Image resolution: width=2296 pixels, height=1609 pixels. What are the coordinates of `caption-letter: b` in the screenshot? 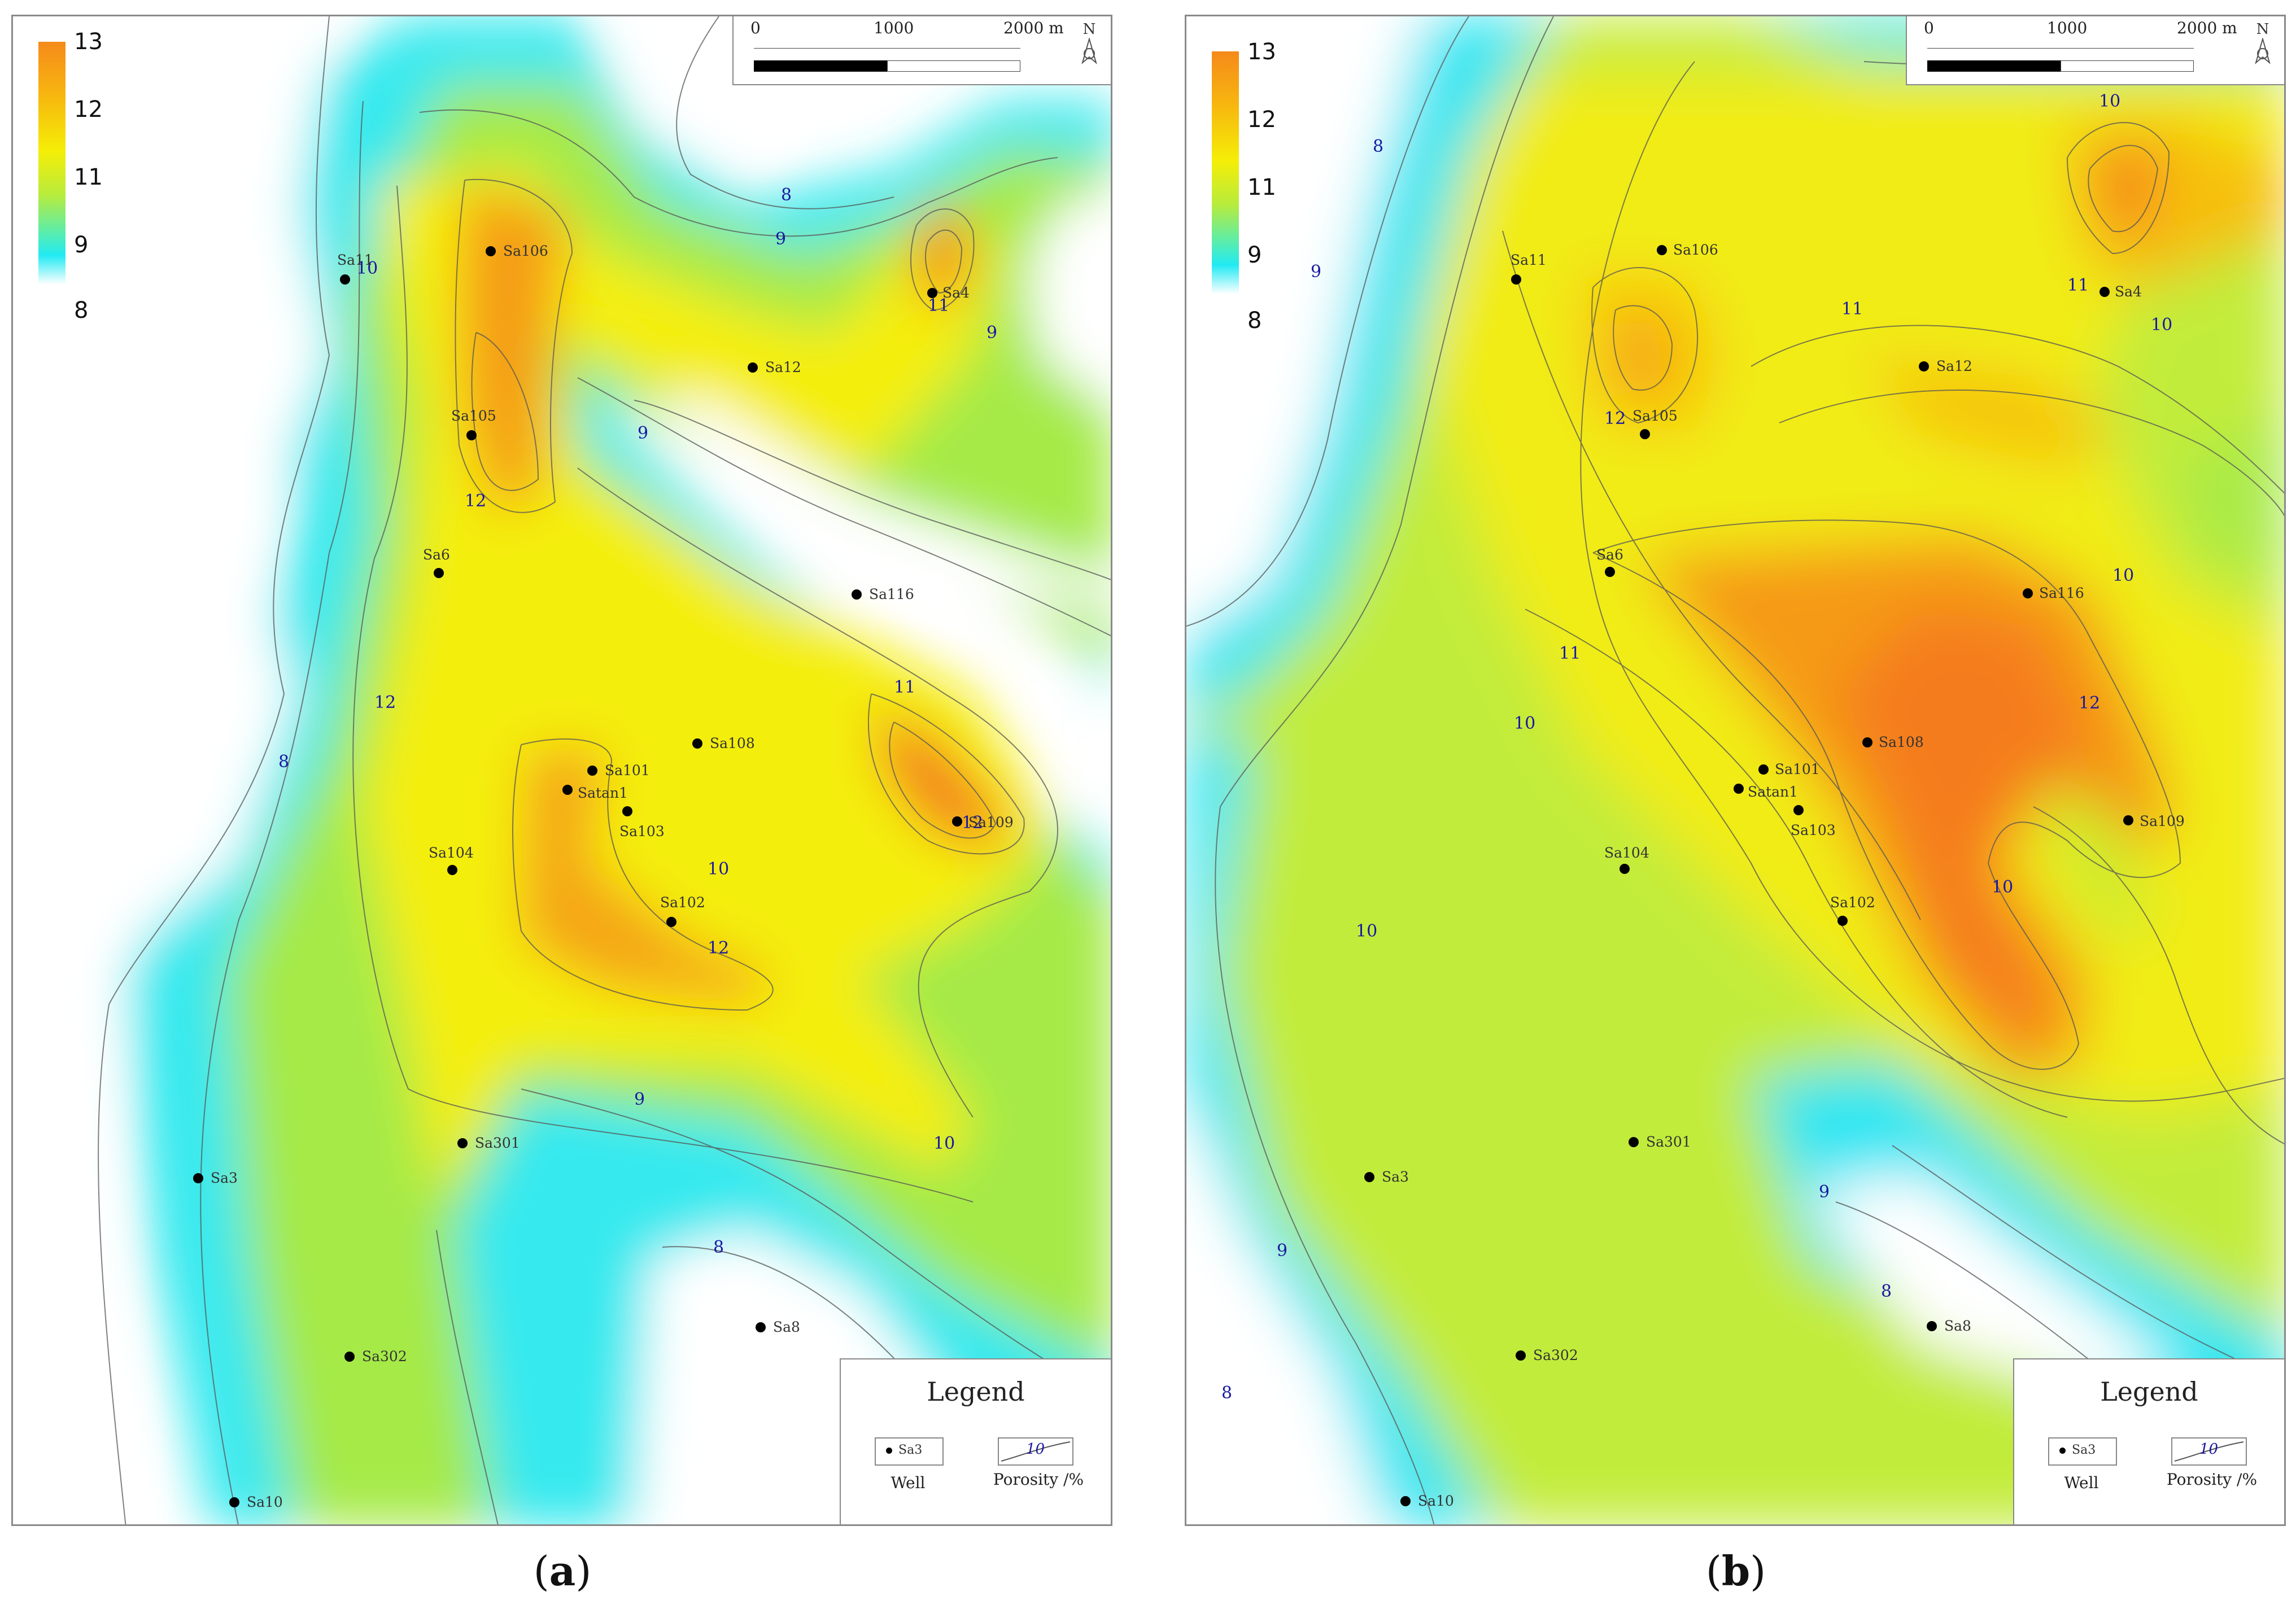 It's located at (1736, 1571).